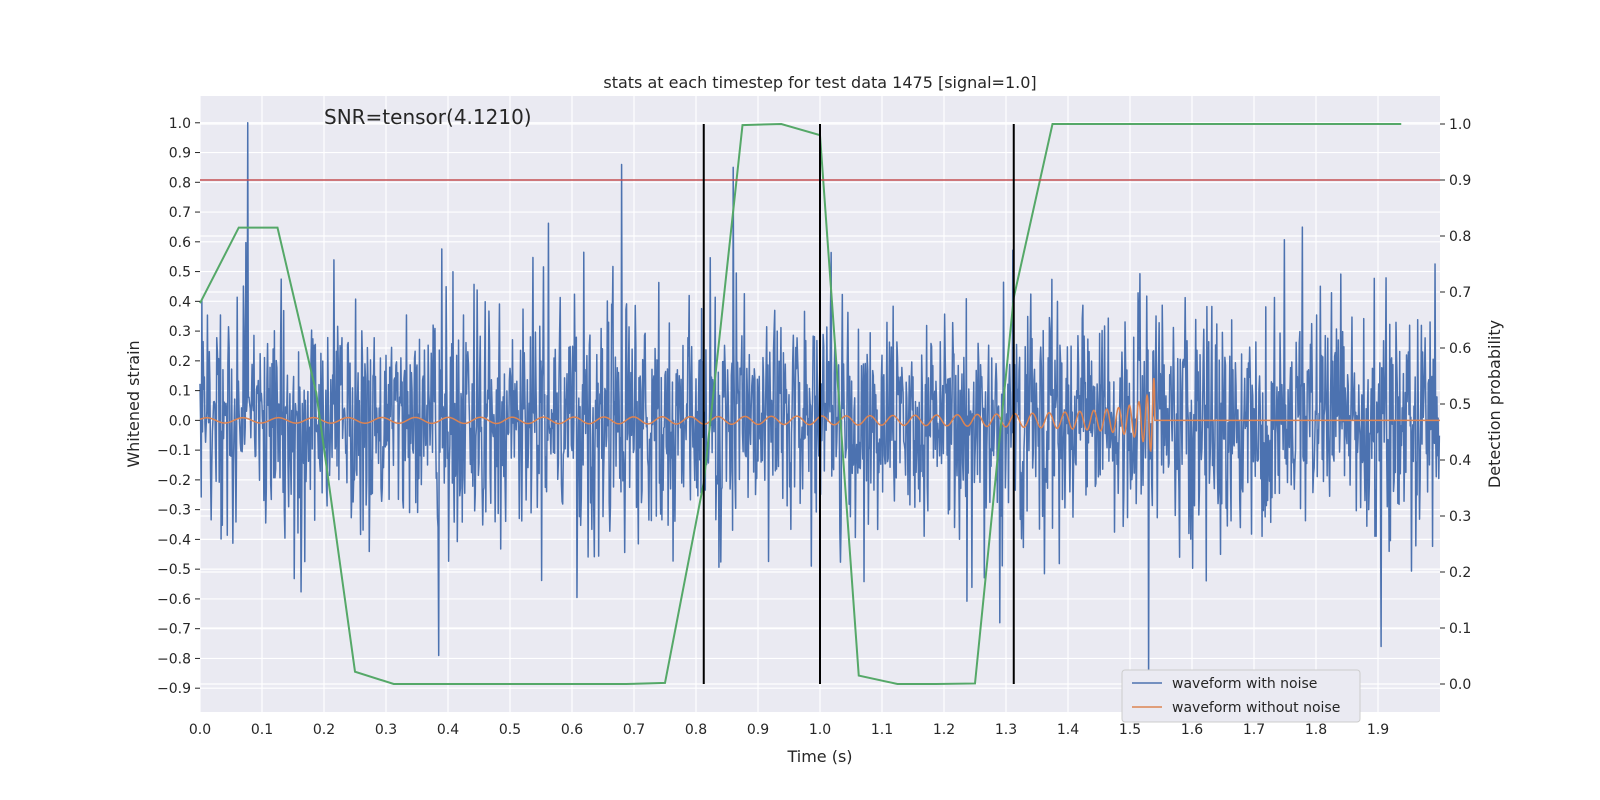 The image size is (1600, 800). What do you see at coordinates (180, 124) in the screenshot?
I see `y-tick-label: 1.0` at bounding box center [180, 124].